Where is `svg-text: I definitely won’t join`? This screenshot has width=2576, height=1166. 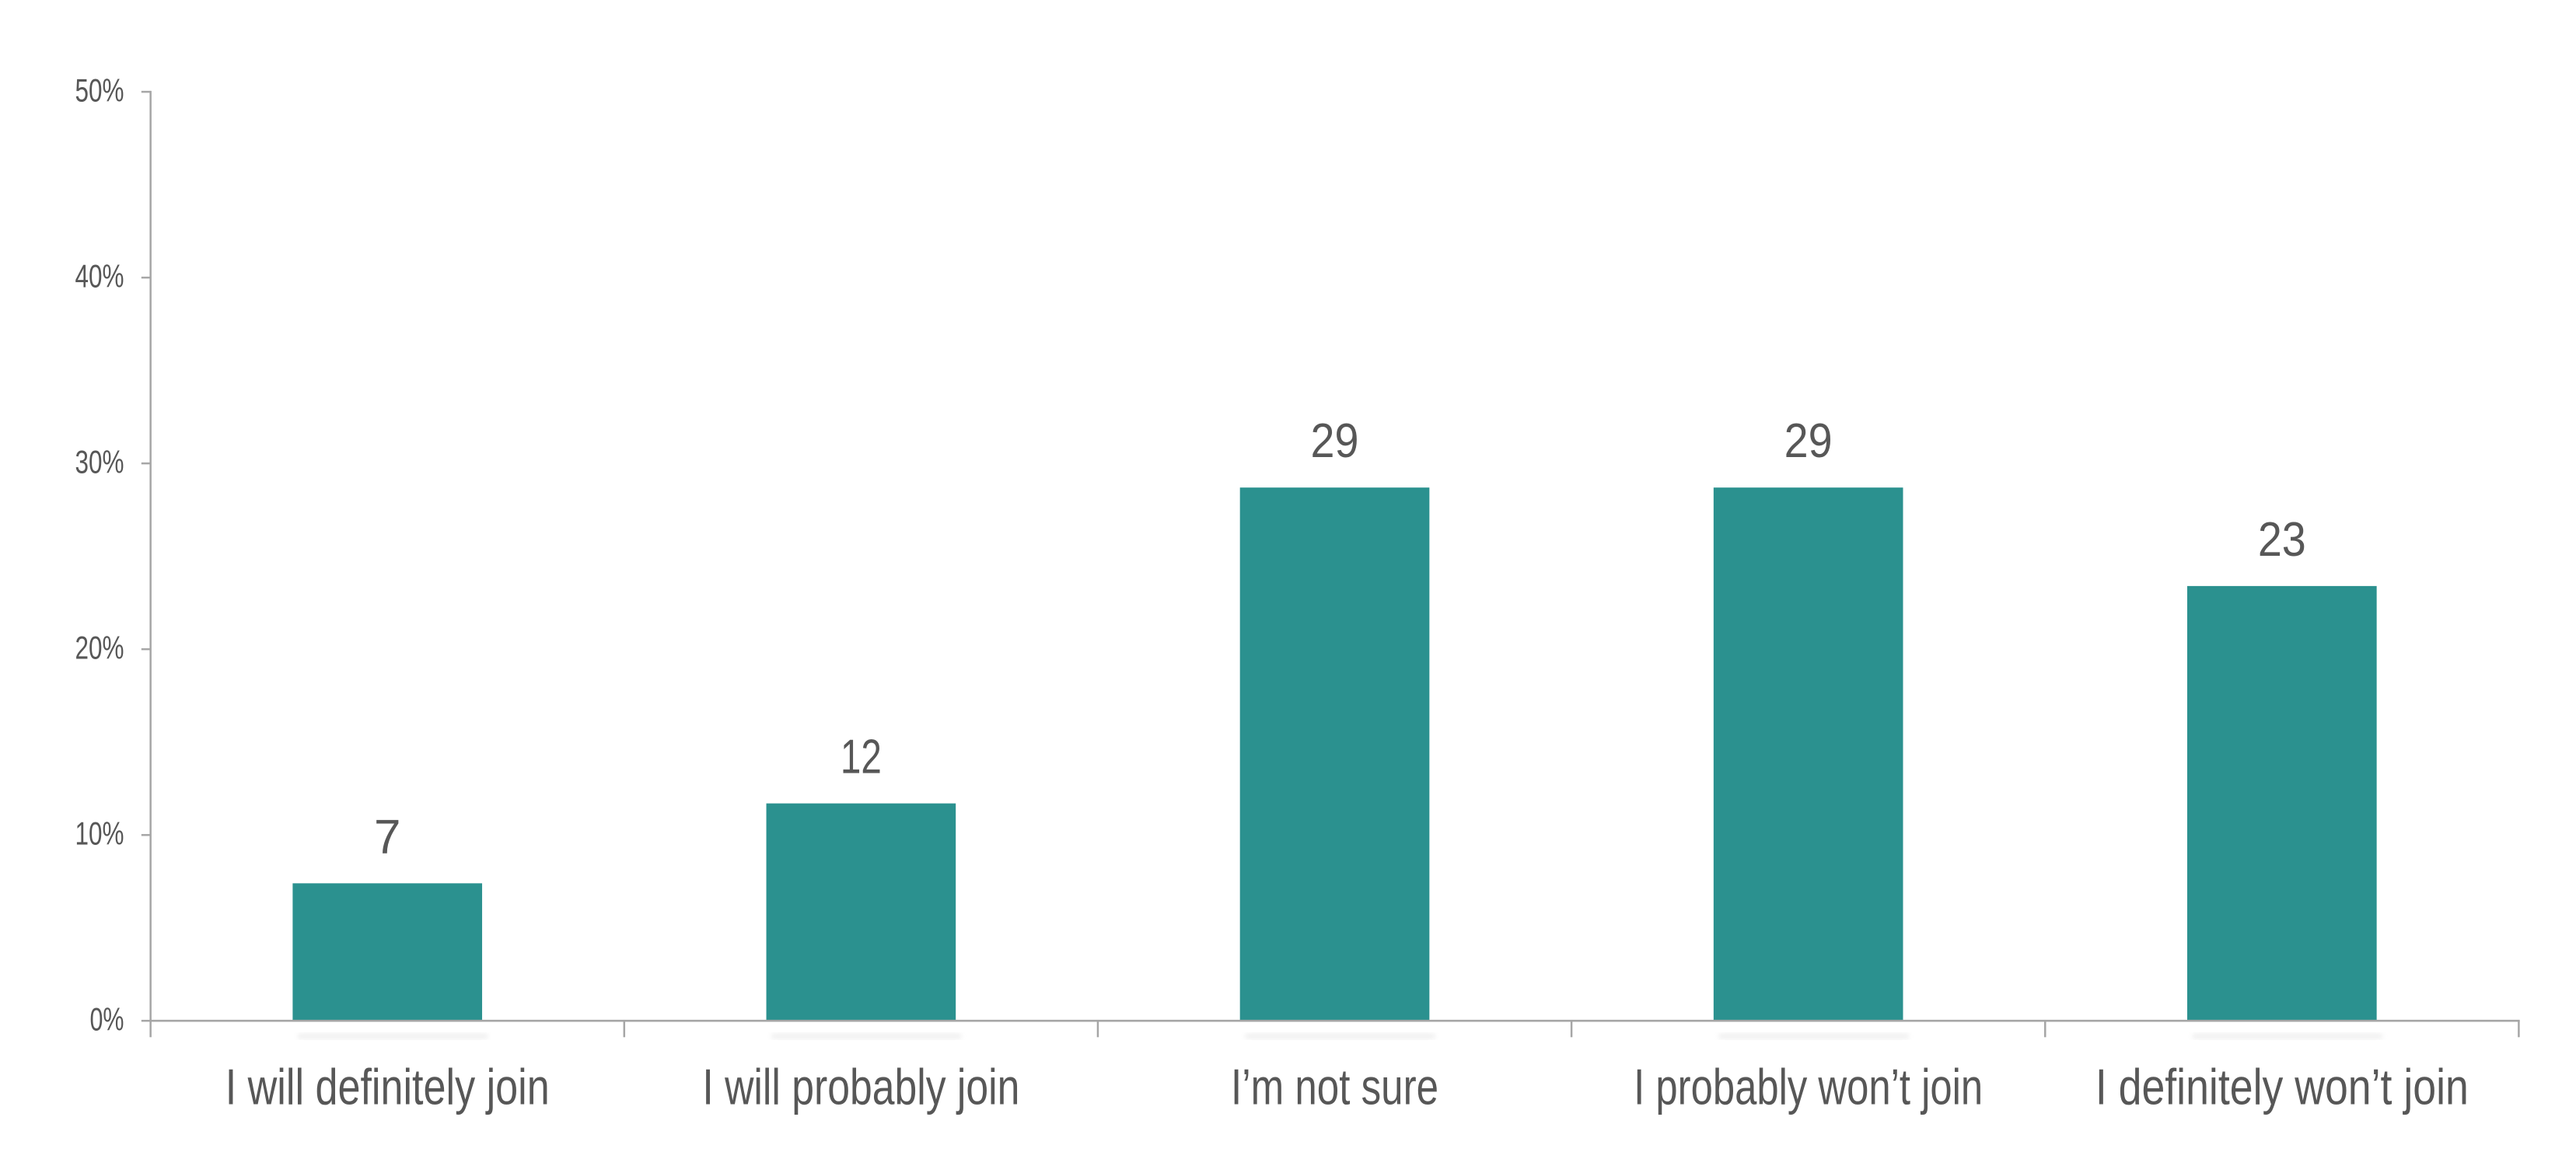 svg-text: I definitely won’t join is located at coordinates (2282, 1087).